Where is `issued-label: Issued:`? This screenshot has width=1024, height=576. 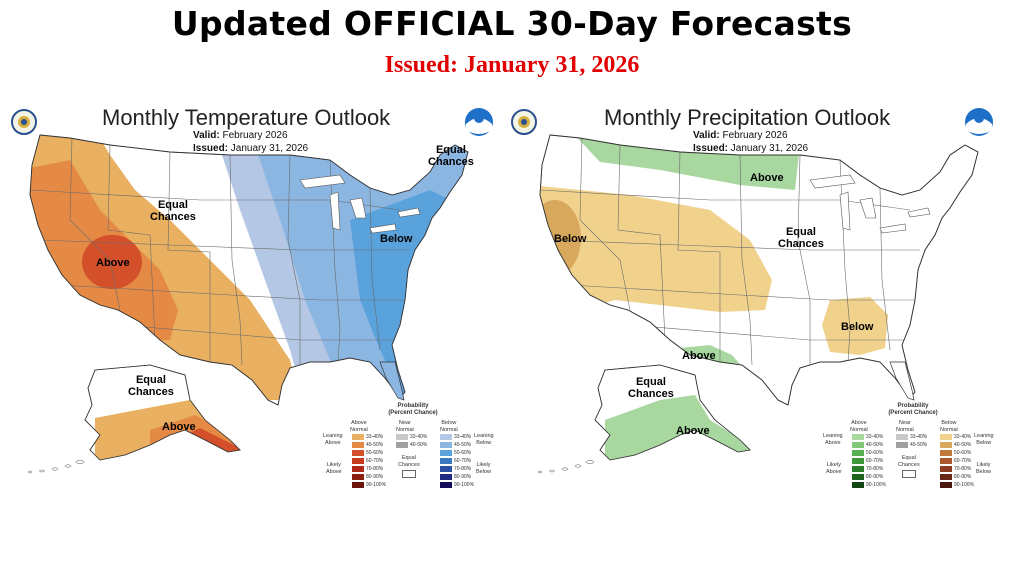
issued-label: Issued: is located at coordinates (211, 148).